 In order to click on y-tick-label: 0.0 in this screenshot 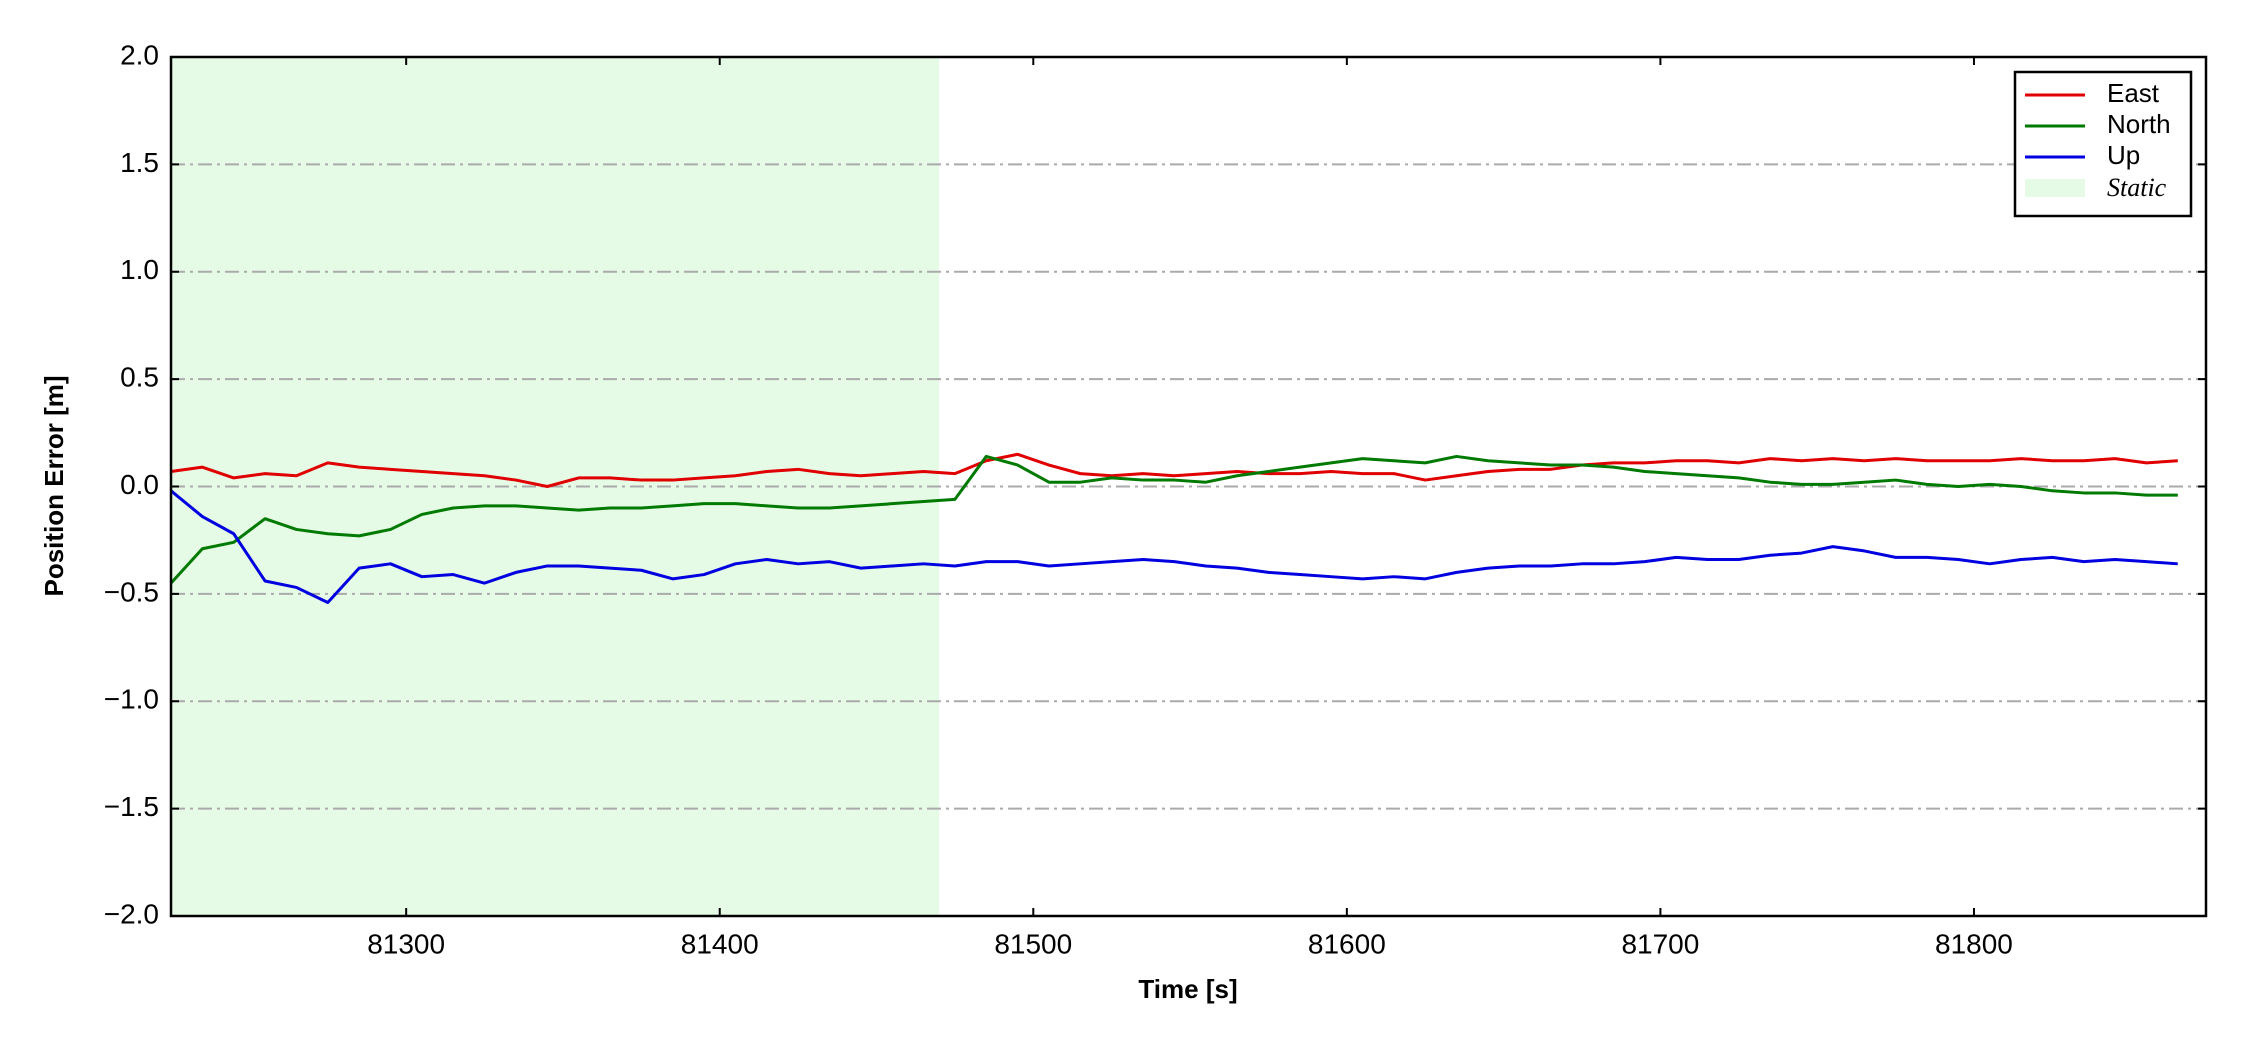, I will do `click(139, 484)`.